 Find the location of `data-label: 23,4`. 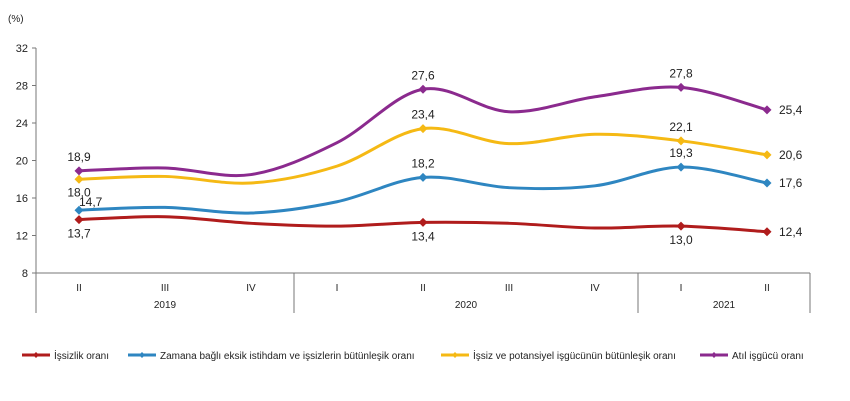

data-label: 23,4 is located at coordinates (423, 115).